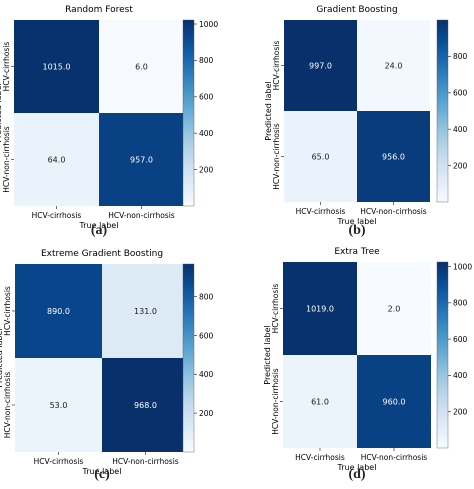 Image resolution: width=474 pixels, height=489 pixels. What do you see at coordinates (99, 10) in the screenshot?
I see `chart-title: Random Forest` at bounding box center [99, 10].